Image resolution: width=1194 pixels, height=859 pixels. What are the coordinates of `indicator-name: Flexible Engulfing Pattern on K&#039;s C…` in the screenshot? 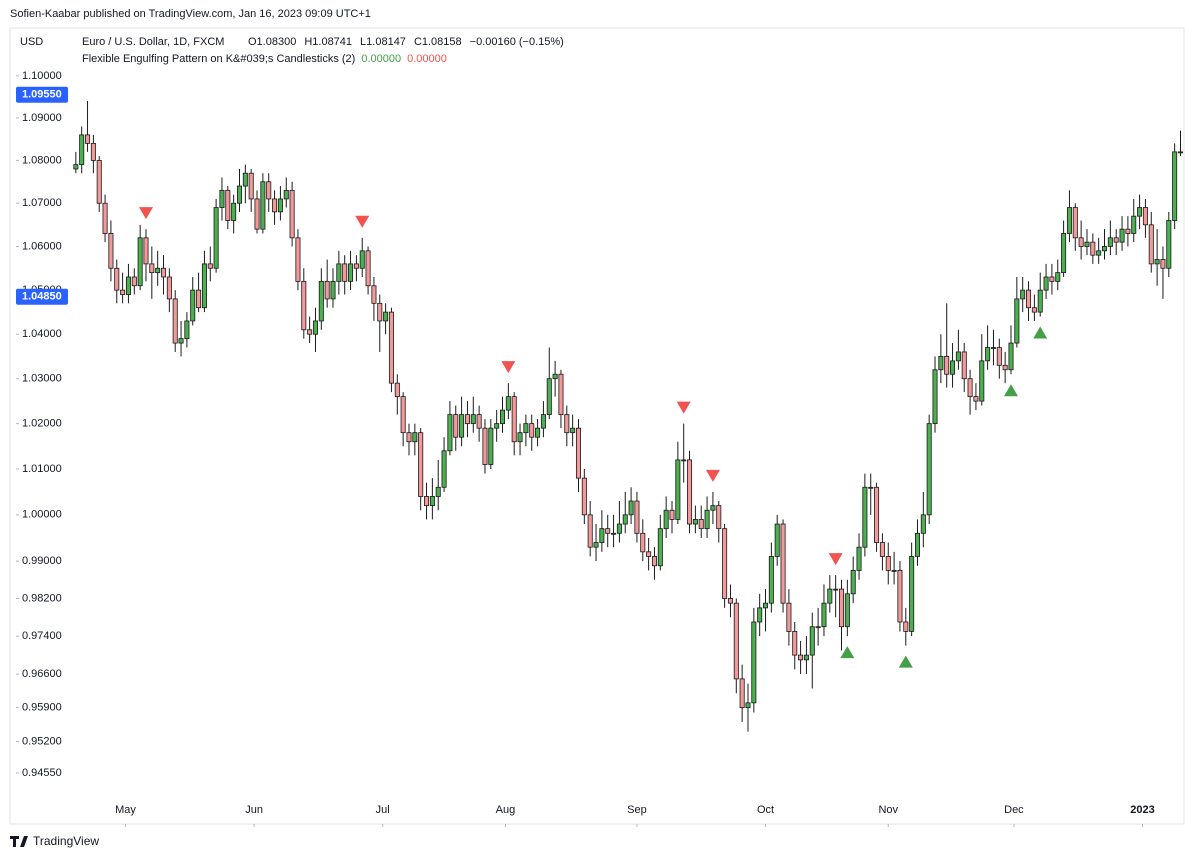 It's located at (218, 59).